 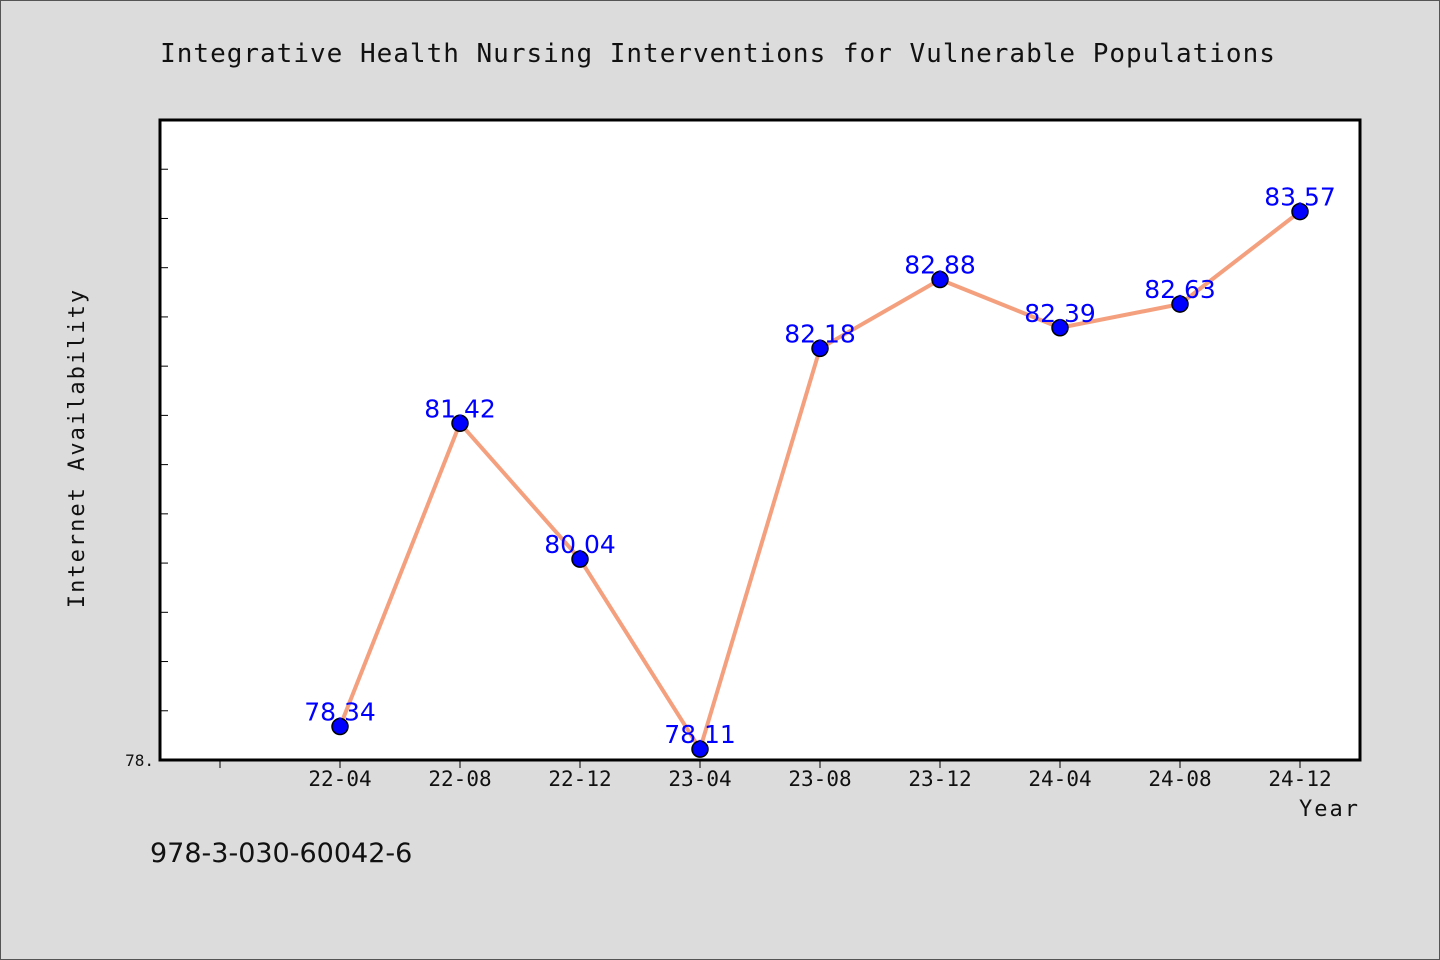 I want to click on x-tick-label: 22-12, so click(x=579, y=779).